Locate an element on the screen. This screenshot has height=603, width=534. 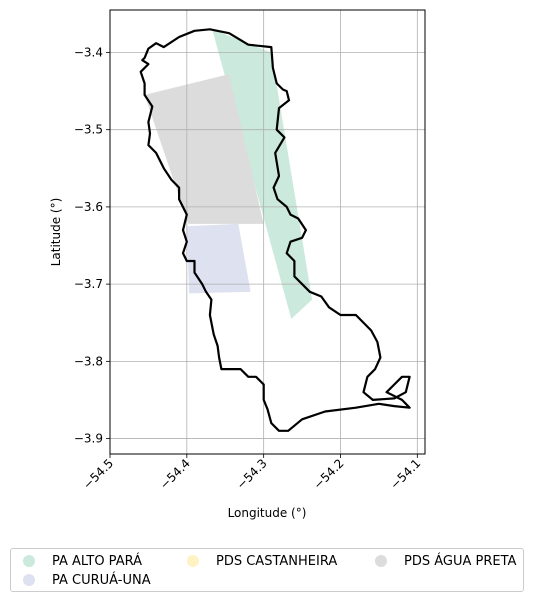
legend-label: PA ALTO PARÁ is located at coordinates (97, 561).